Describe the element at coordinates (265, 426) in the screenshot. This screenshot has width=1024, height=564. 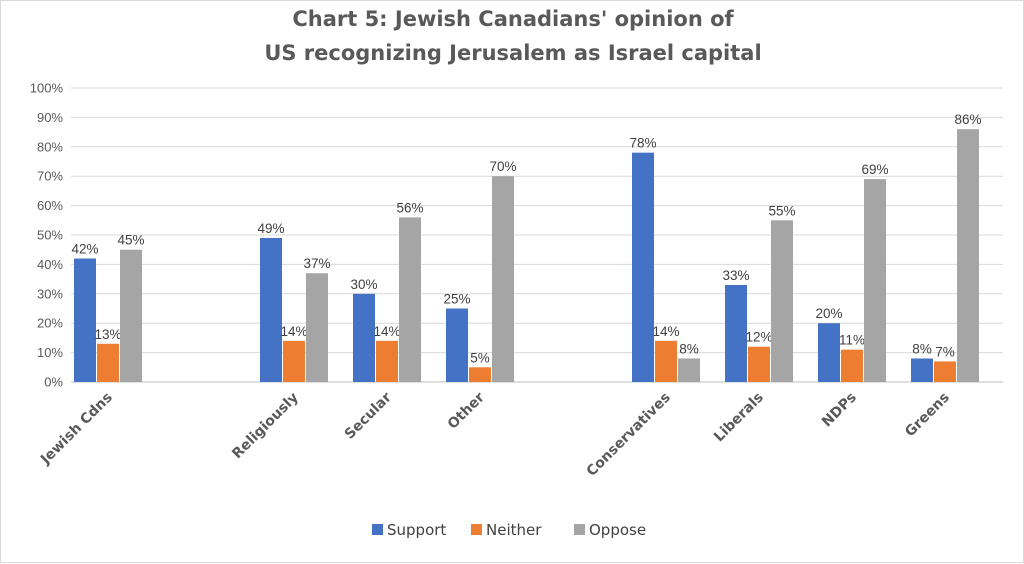
I see `x-category-label: Religiously` at that location.